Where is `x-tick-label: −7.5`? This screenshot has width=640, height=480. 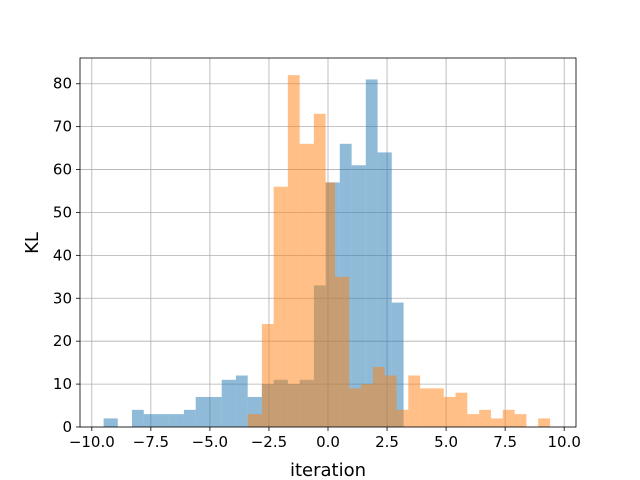
x-tick-label: −7.5 is located at coordinates (151, 442).